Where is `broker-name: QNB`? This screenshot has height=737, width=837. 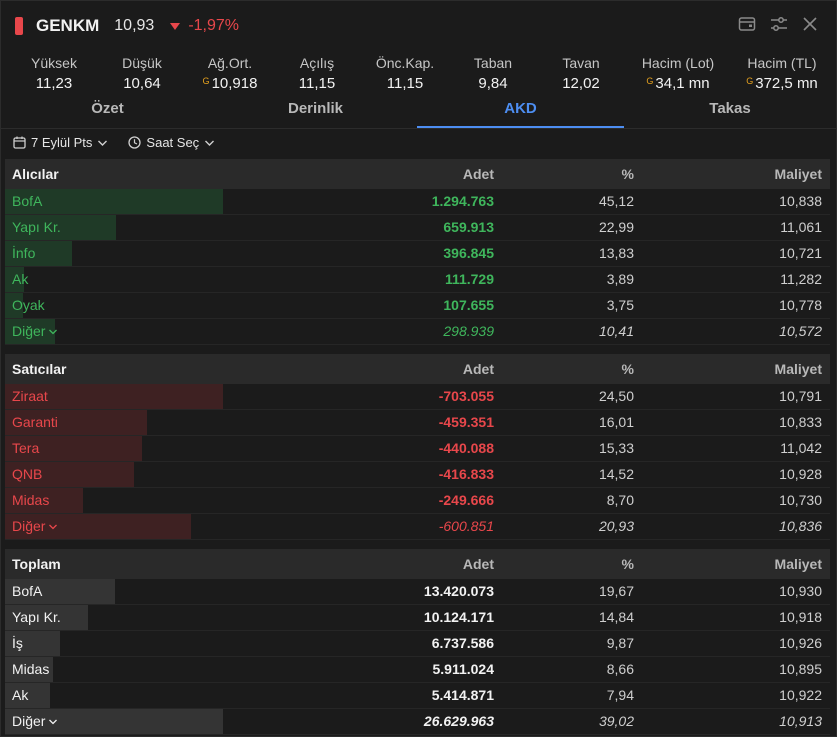
broker-name: QNB is located at coordinates (27, 474).